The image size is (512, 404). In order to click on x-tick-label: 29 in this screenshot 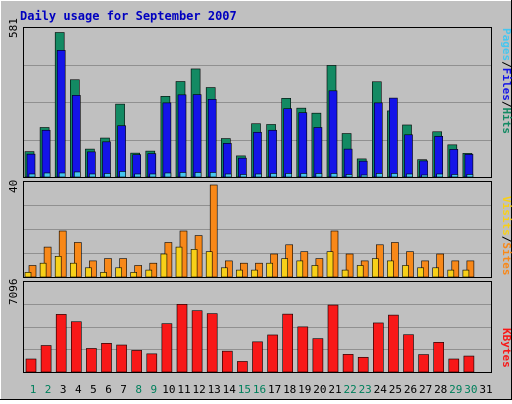, I will do `click(455, 389)`.